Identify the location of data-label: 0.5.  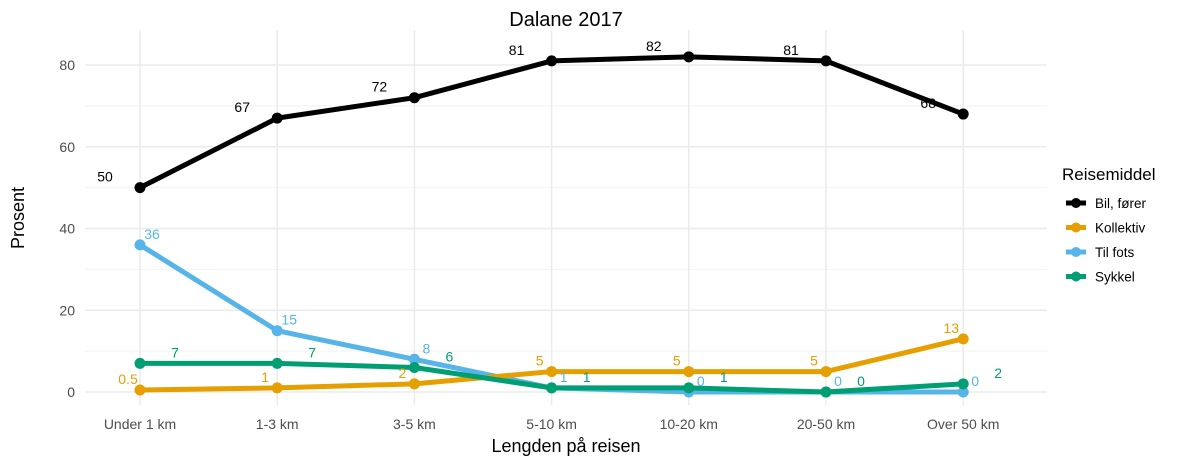
(128, 379).